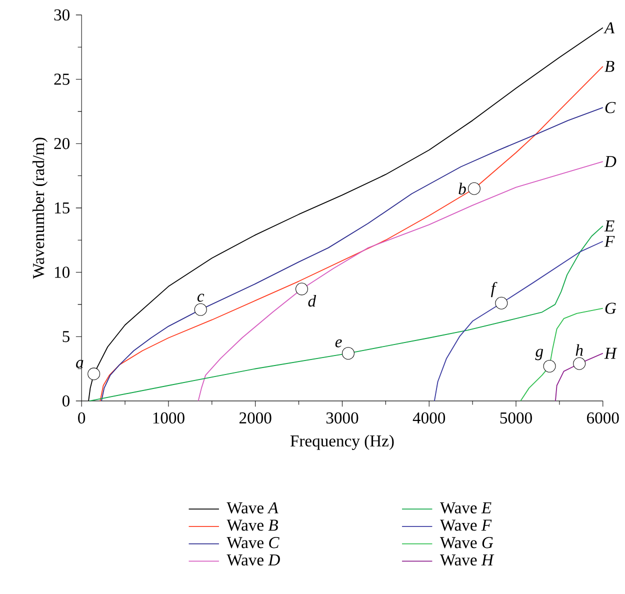  What do you see at coordinates (62, 208) in the screenshot?
I see `y-tick-label: 15` at bounding box center [62, 208].